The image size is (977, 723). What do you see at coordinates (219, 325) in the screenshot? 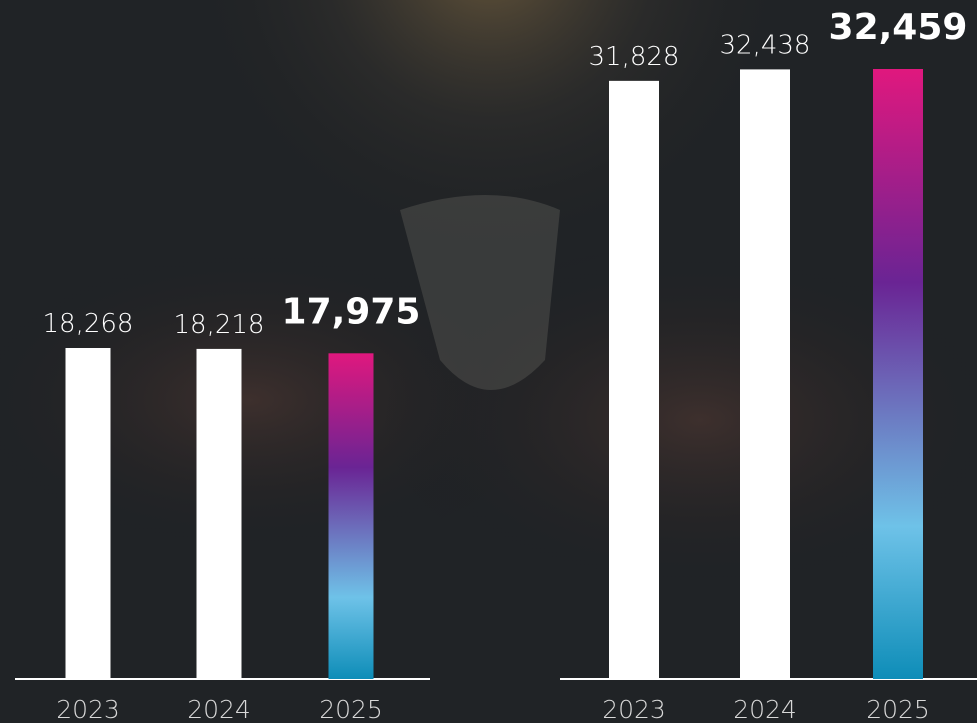
I see `value-label: 18,218` at bounding box center [219, 325].